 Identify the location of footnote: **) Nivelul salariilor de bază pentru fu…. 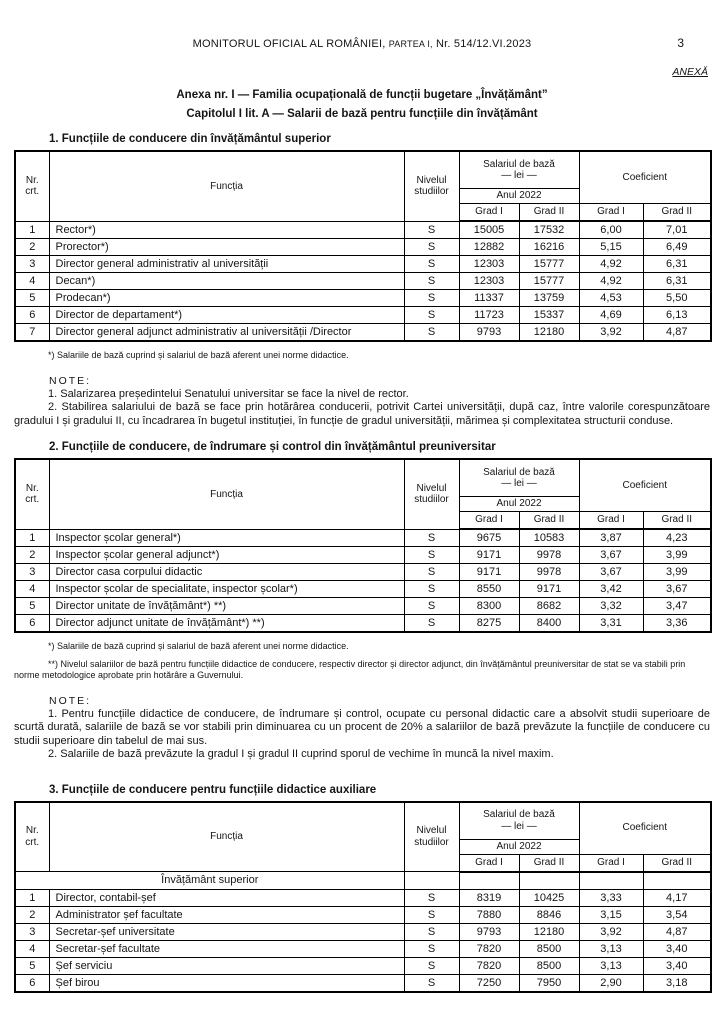
(350, 669).